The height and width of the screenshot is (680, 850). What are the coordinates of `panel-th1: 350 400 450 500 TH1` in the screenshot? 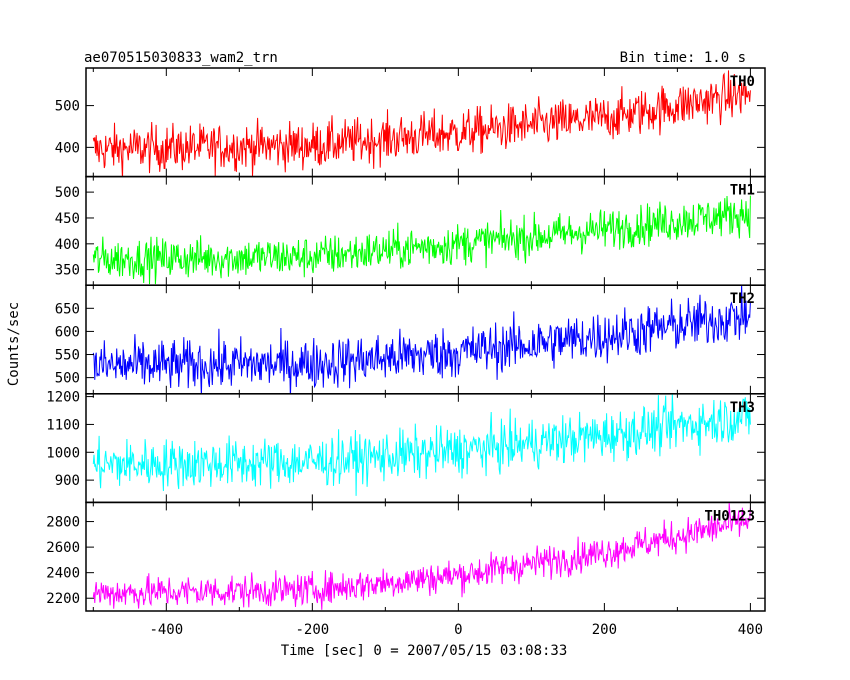 It's located at (410, 230).